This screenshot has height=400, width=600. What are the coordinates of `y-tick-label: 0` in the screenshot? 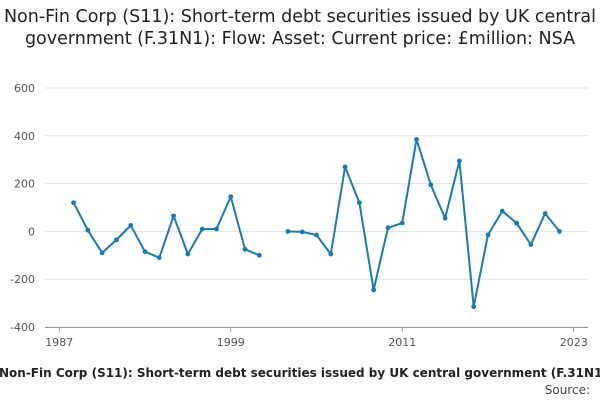 It's located at (31, 231).